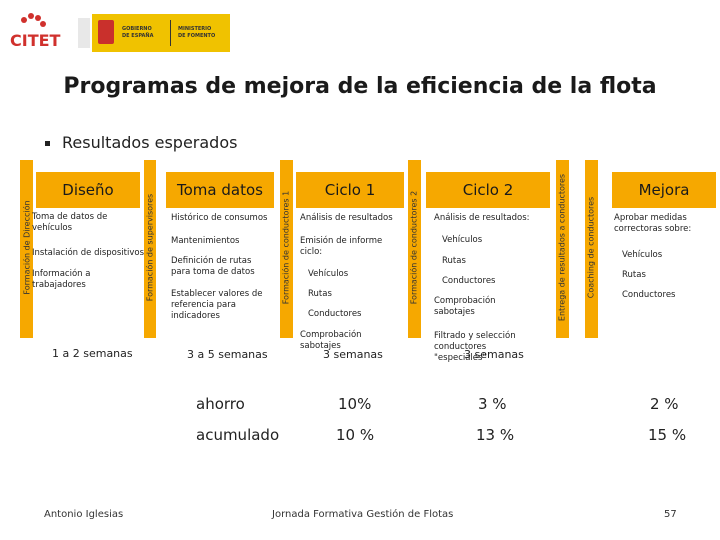 The width and height of the screenshot is (720, 540). What do you see at coordinates (495, 435) in the screenshot?
I see `result-acumulado-ciclo2: 13 %` at bounding box center [495, 435].